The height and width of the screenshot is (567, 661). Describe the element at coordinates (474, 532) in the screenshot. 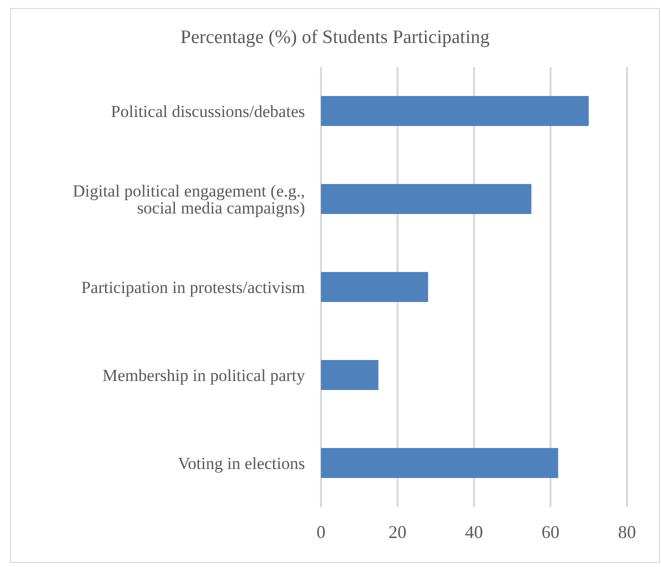

I see `x-tick-label: 40` at that location.